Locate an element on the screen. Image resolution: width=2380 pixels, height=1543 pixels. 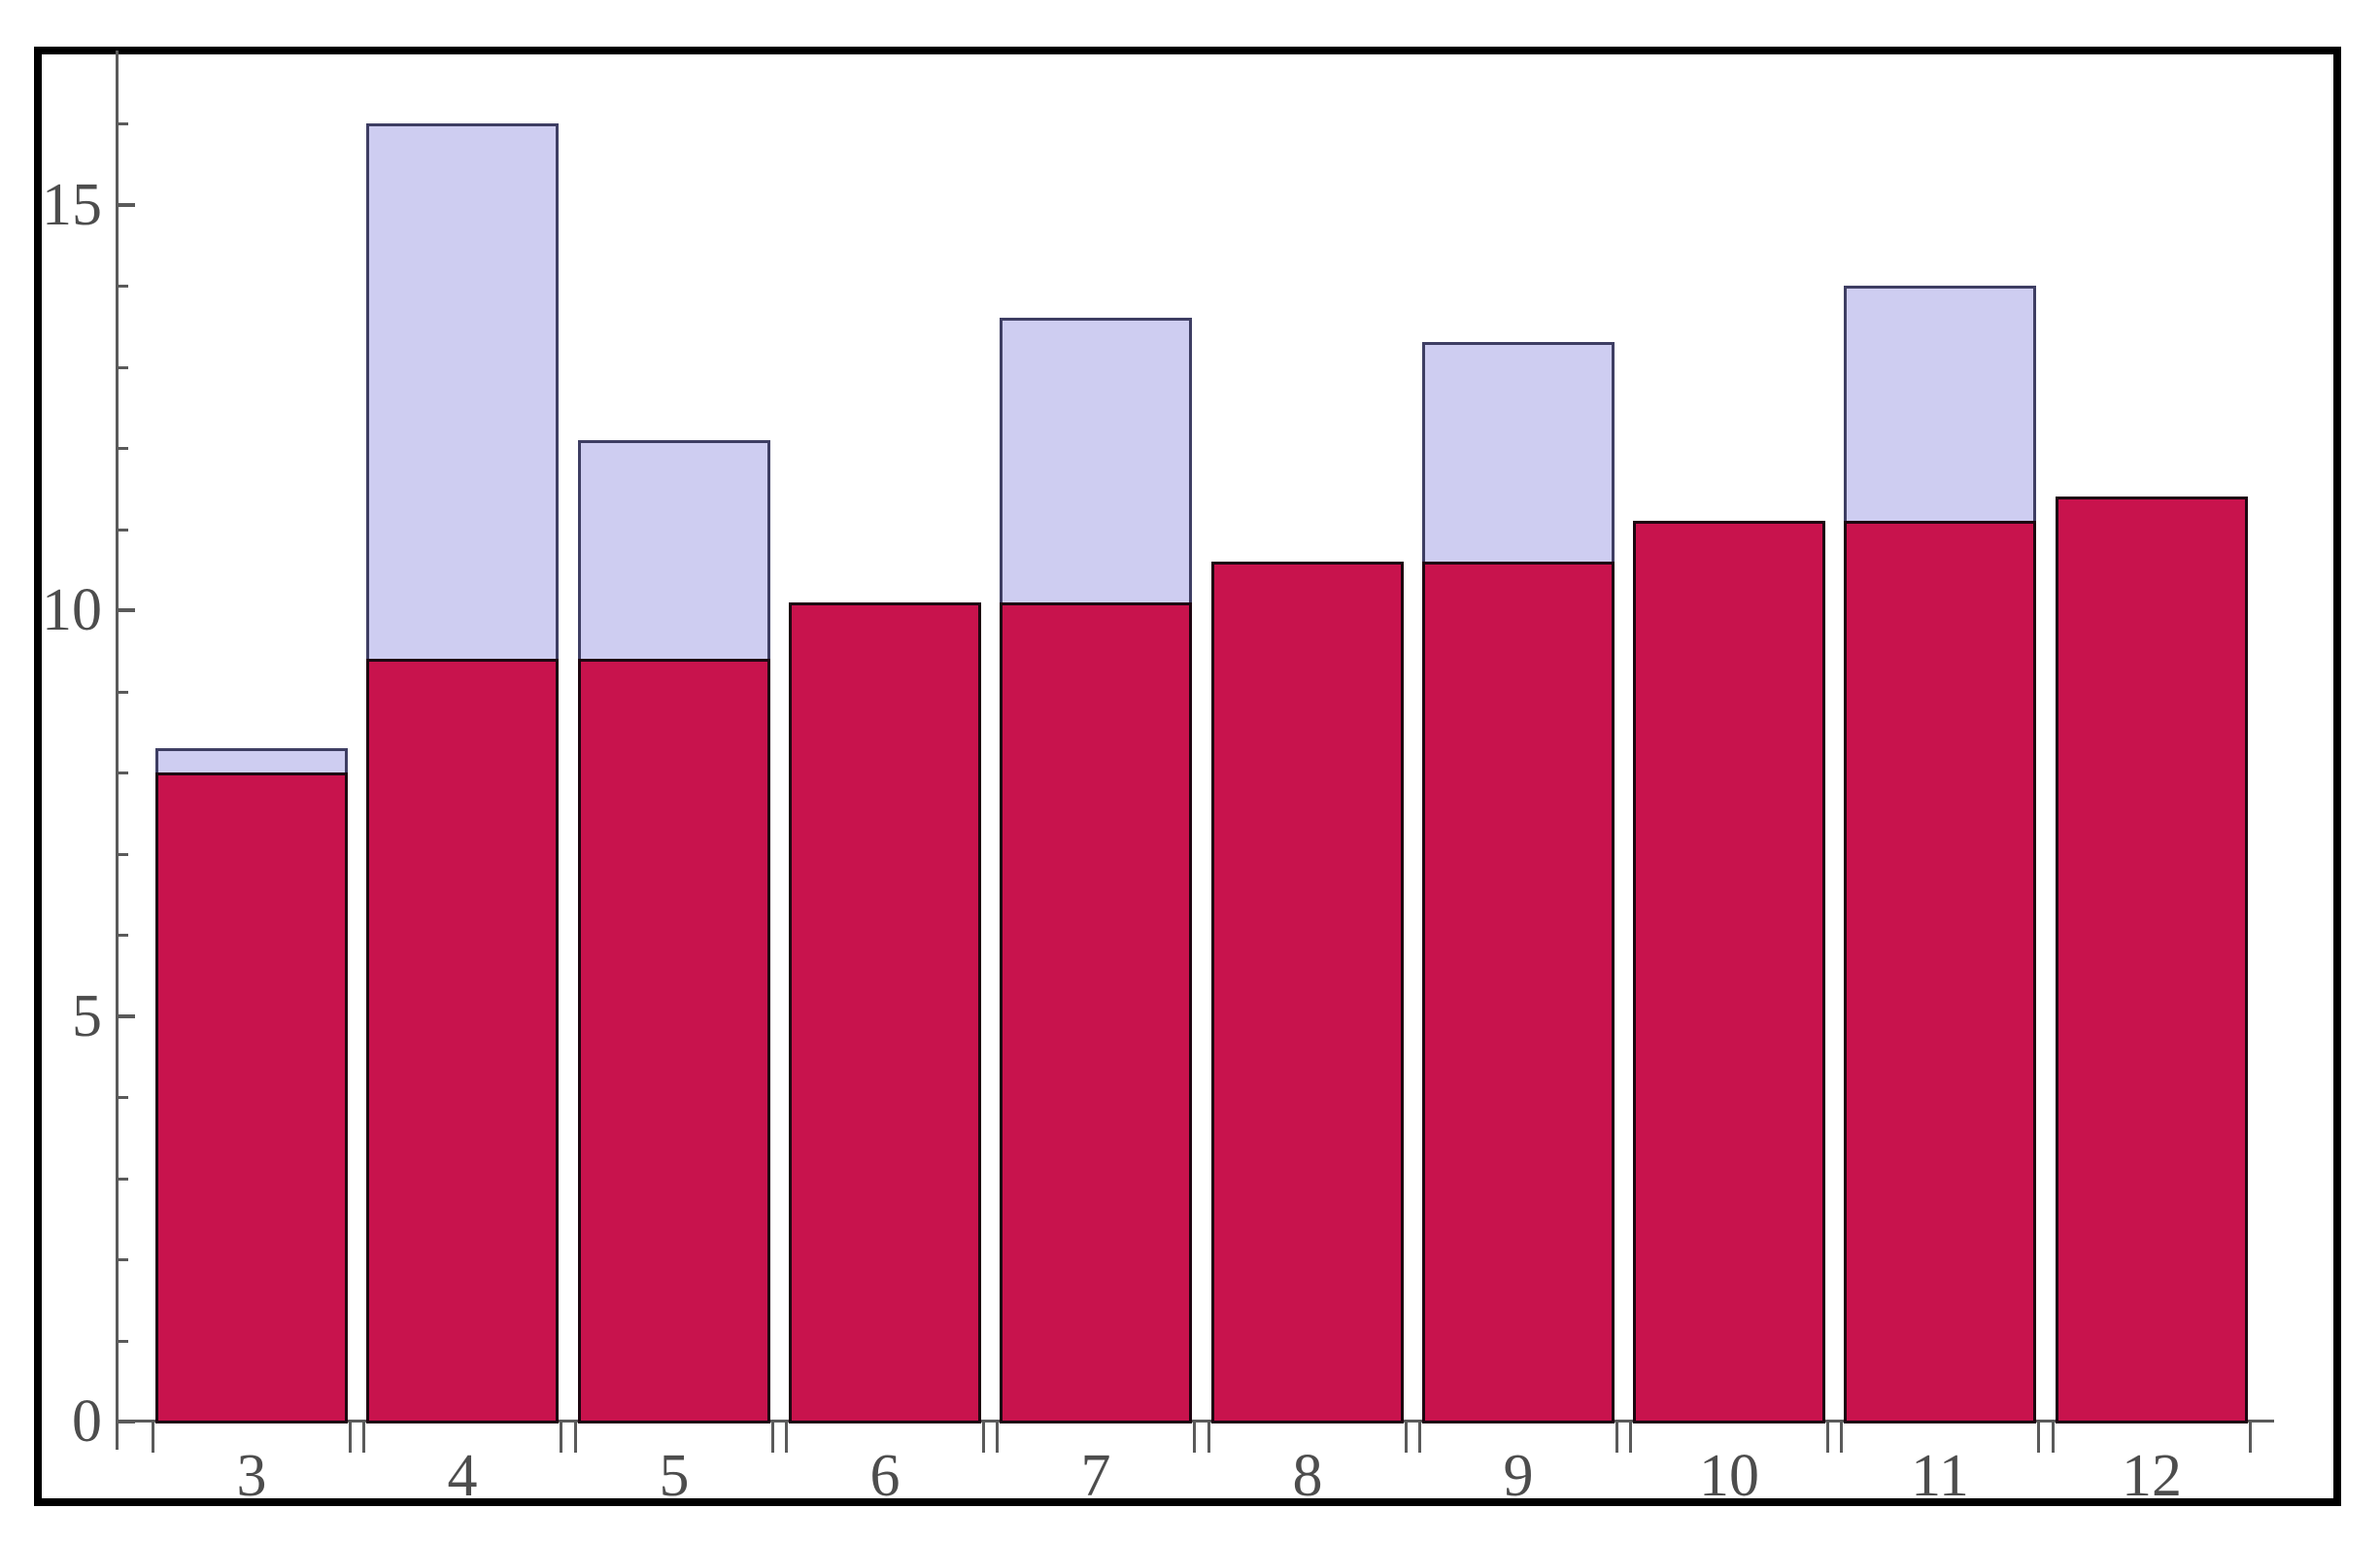
x-tick-label-3: 3 is located at coordinates (251, 1476).